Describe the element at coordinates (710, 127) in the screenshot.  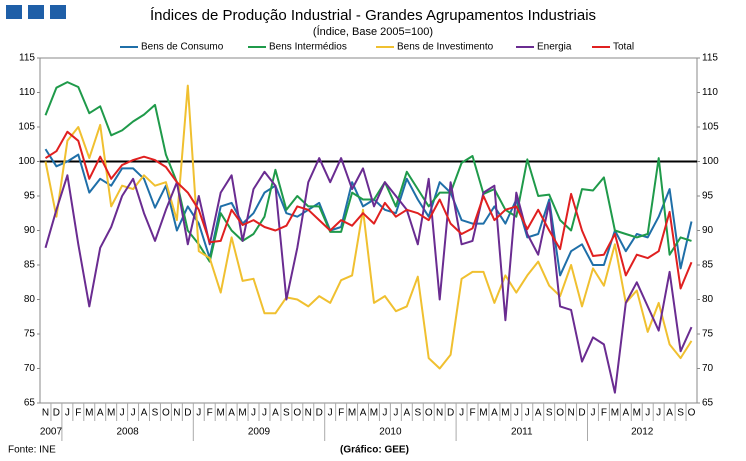
I see `y2-tick-label: 105` at that location.